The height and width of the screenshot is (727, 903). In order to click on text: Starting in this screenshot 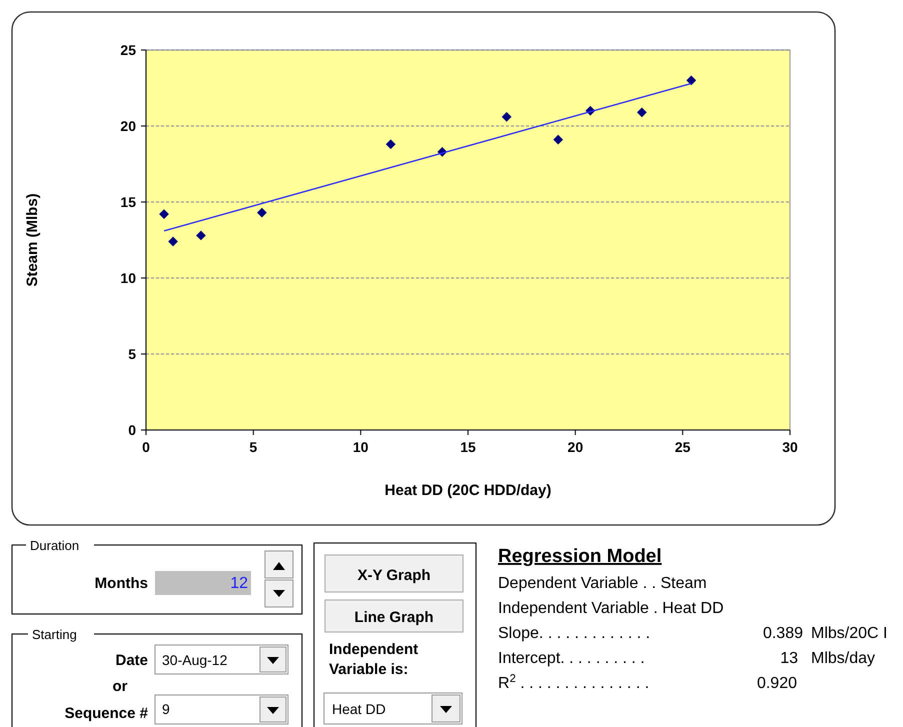, I will do `click(54, 634)`.